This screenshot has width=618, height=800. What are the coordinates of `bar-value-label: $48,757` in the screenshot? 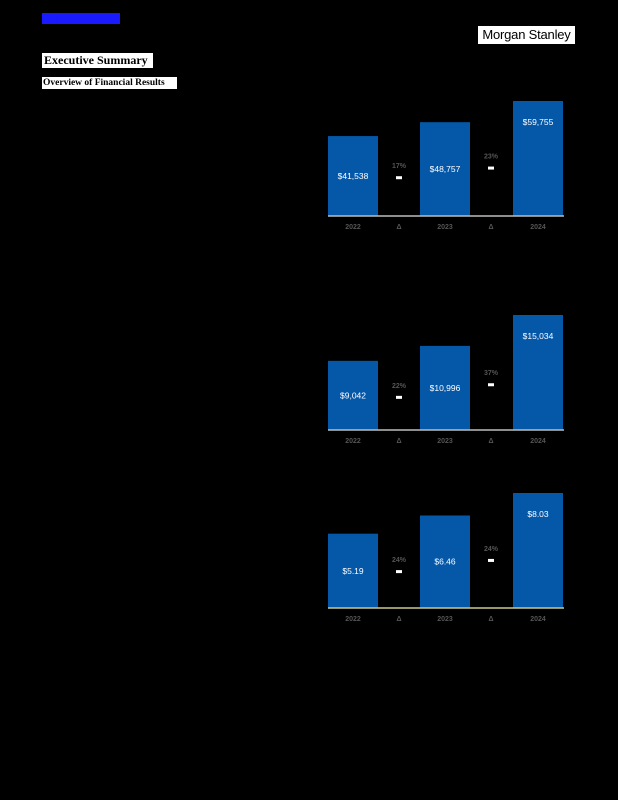 It's located at (445, 169).